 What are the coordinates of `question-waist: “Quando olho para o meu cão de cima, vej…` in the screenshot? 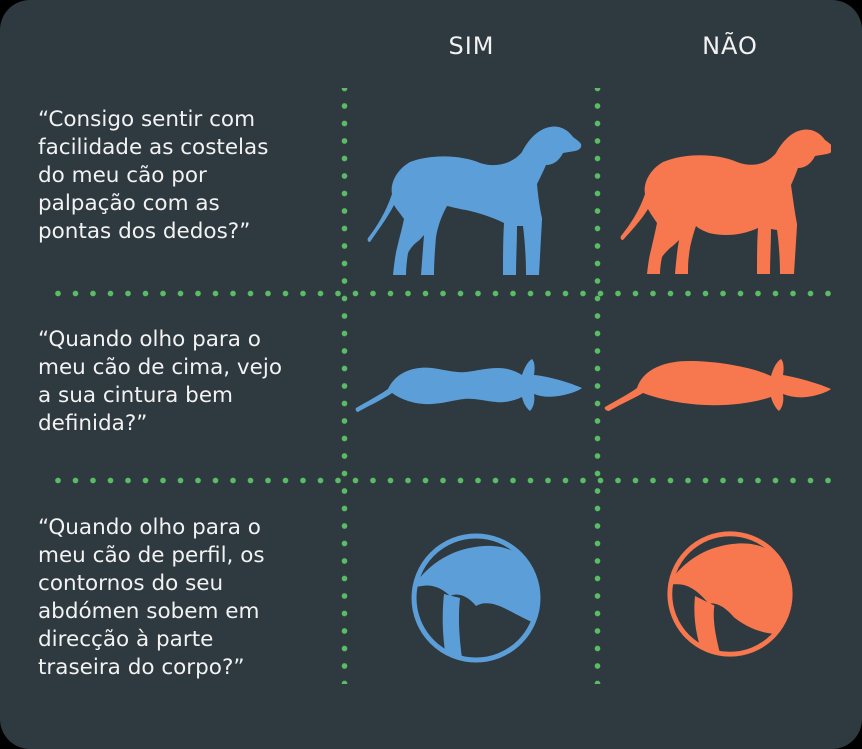 It's located at (160, 381).